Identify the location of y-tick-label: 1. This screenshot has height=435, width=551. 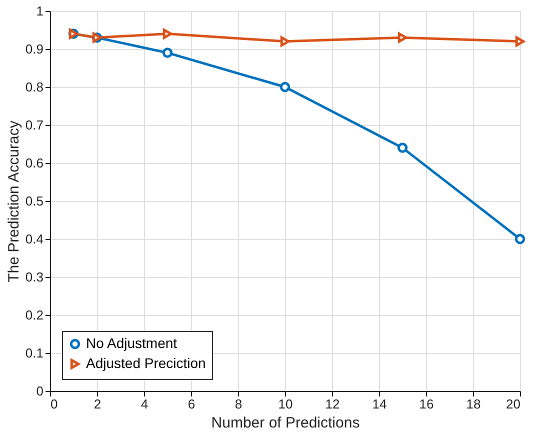
(40, 11).